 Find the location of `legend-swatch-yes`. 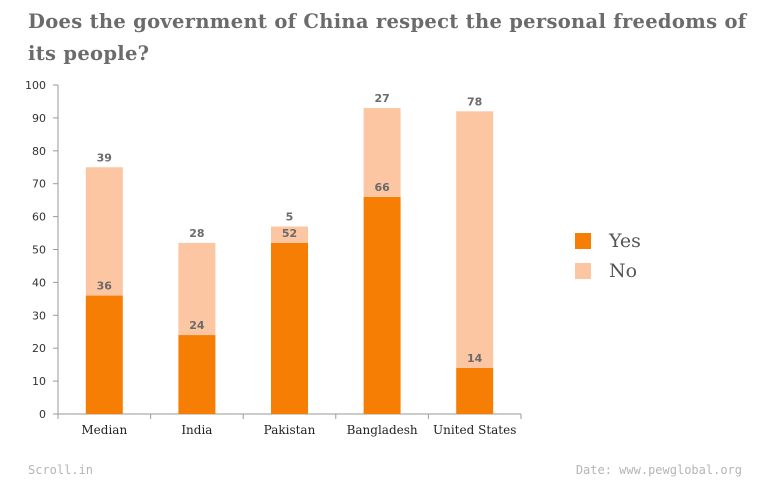

legend-swatch-yes is located at coordinates (583, 241).